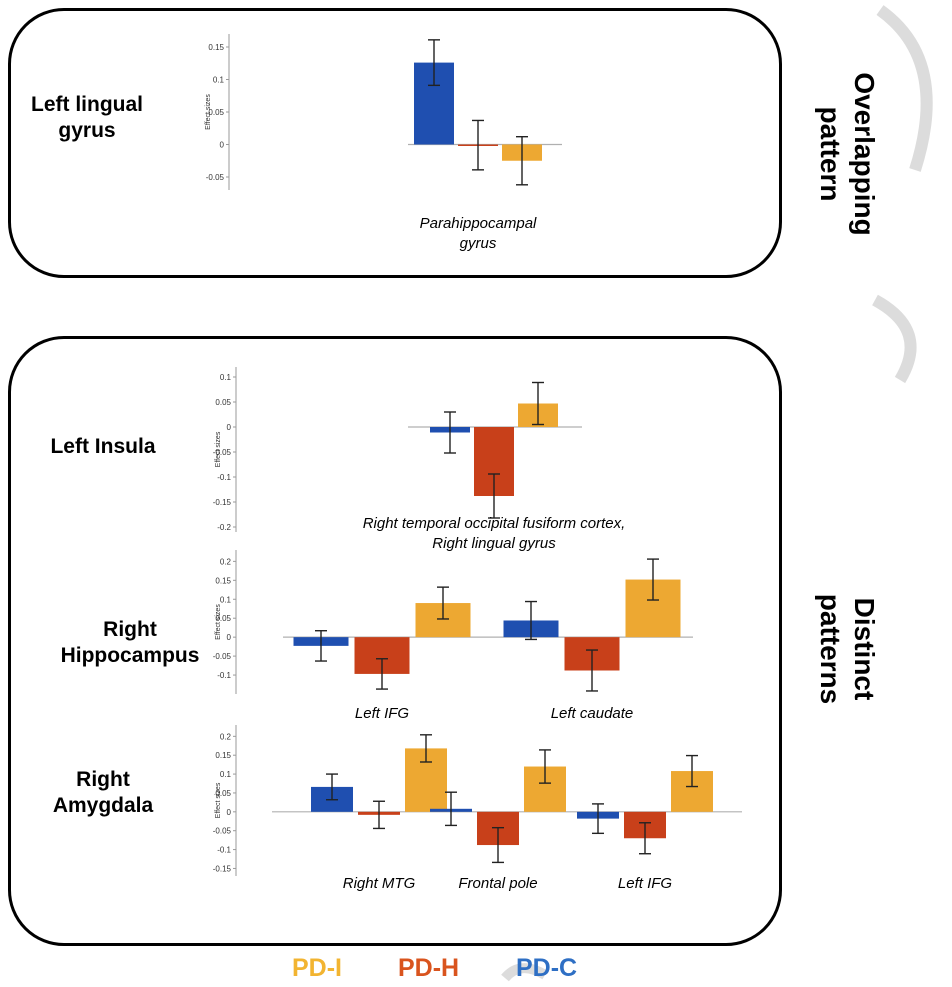  Describe the element at coordinates (478, 243) in the screenshot. I see `group-label: gyrus` at that location.